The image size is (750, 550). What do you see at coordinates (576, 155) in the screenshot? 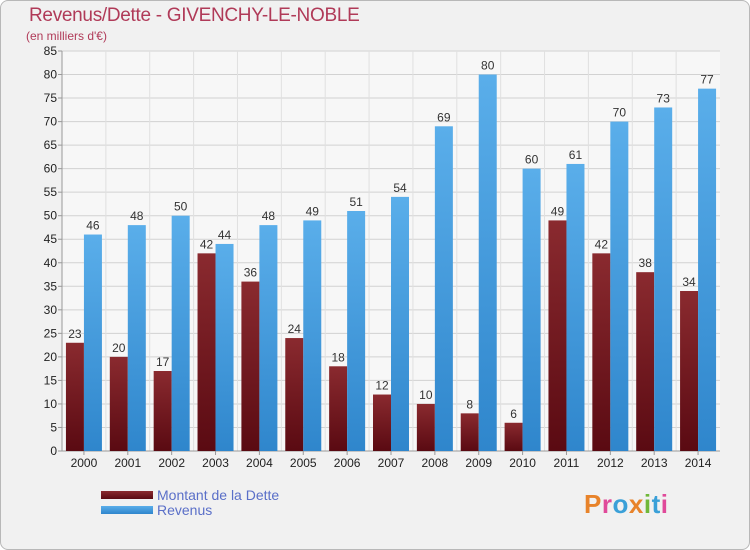
I see `data-label-revenue: 61` at bounding box center [576, 155].